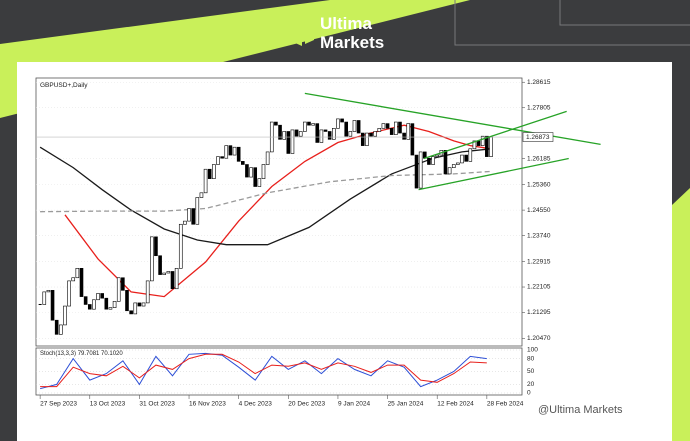  I want to click on x-tick-label: 31 Oct 2023, so click(157, 404).